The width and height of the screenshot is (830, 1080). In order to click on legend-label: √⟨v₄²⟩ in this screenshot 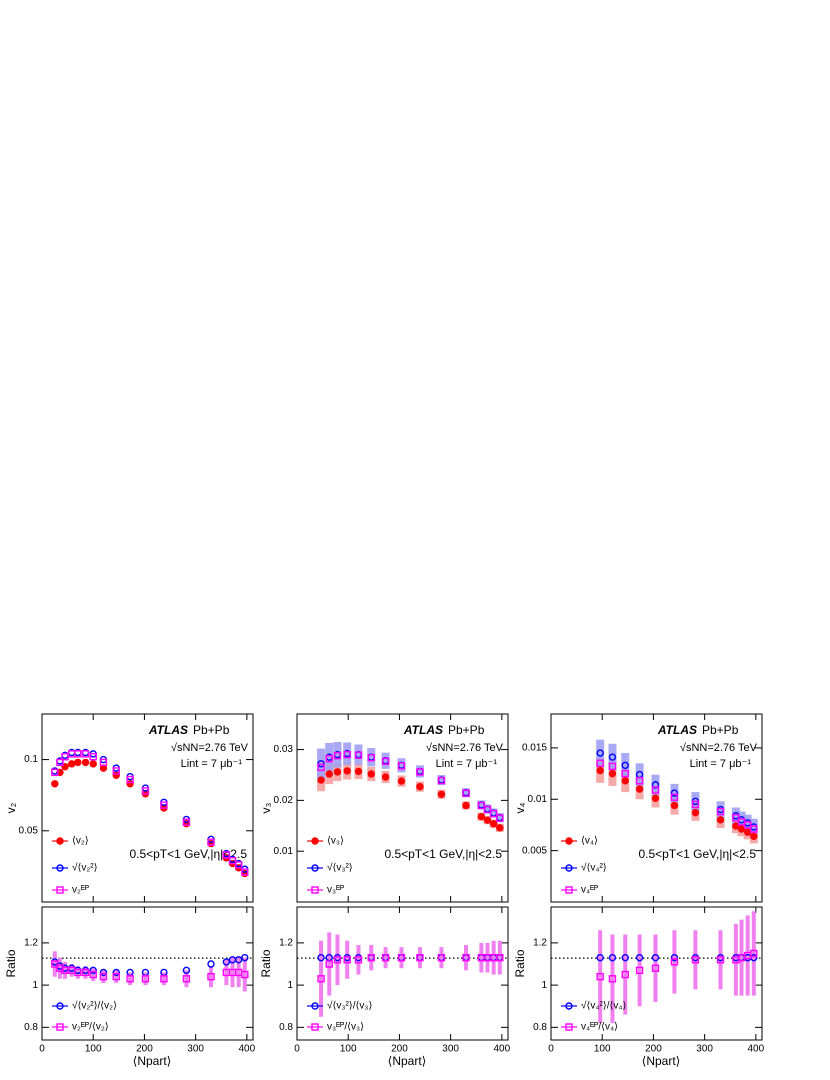, I will do `click(594, 868)`.